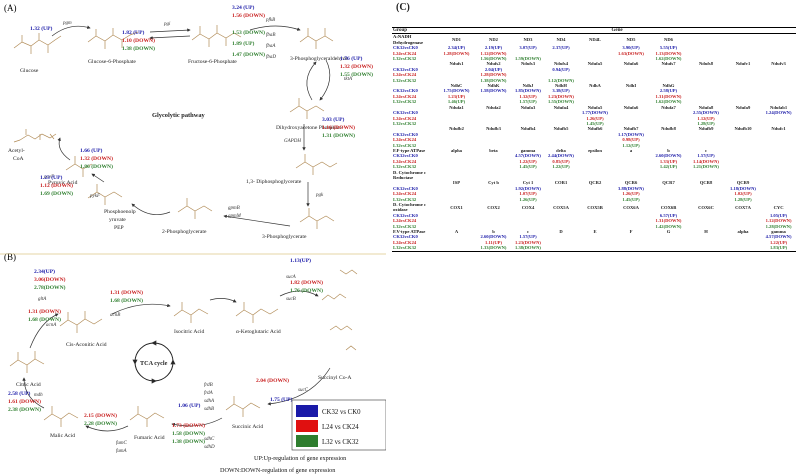 This screenshot has height=476, width=800. What do you see at coordinates (528, 59) in the screenshot?
I see `table-cell: 1.59(DOWN)` at bounding box center [528, 59].